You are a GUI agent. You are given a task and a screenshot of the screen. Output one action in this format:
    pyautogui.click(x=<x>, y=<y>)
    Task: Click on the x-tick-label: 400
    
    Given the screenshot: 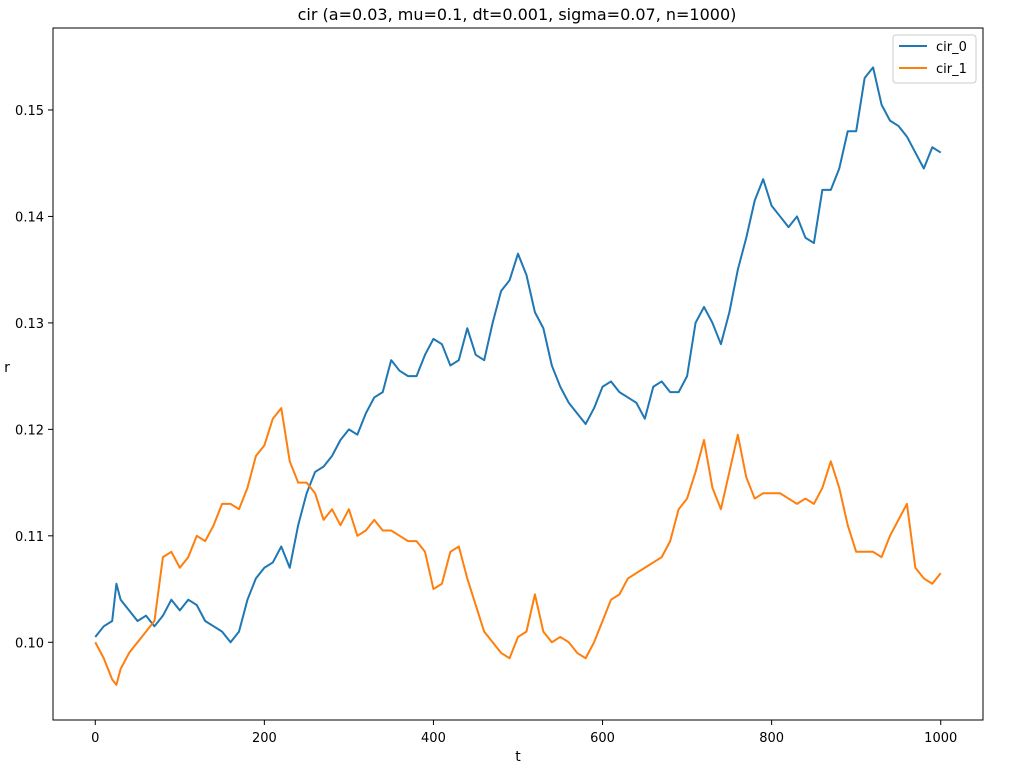 What is the action you would take?
    pyautogui.click(x=433, y=738)
    